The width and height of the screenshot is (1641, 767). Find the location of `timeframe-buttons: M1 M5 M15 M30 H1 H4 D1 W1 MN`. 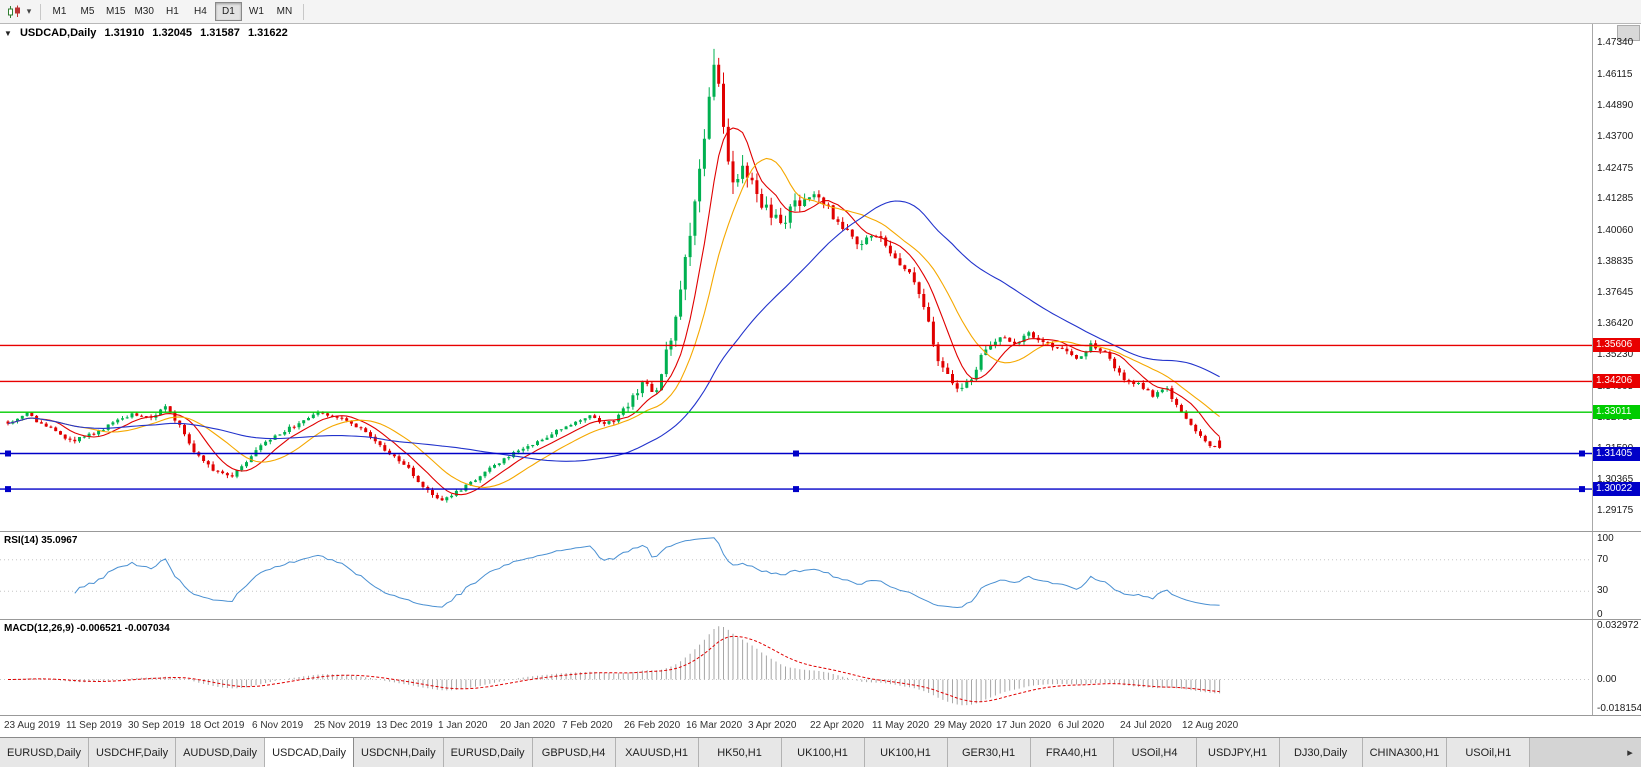

timeframe-buttons: M1 M5 M15 M30 H1 H4 D1 W1 MN is located at coordinates (172, 11).